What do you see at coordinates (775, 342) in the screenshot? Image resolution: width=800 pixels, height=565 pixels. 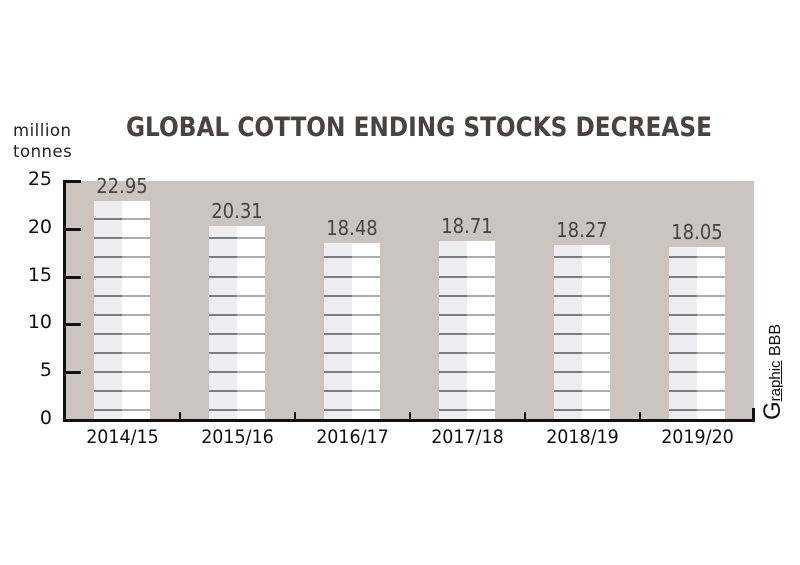 I see `credit-bbb: BBB` at bounding box center [775, 342].